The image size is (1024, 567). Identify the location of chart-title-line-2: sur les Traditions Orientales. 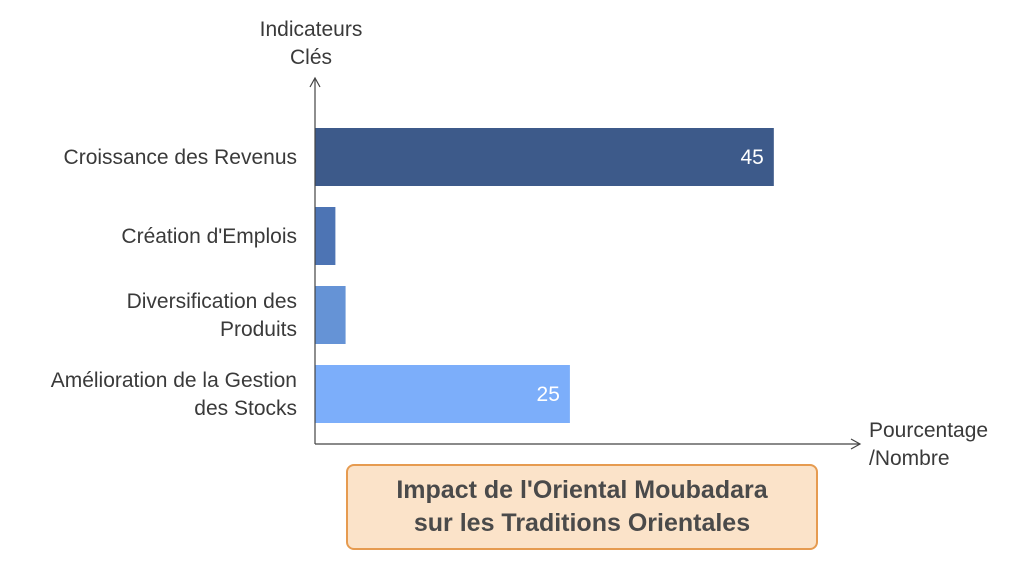
(582, 523).